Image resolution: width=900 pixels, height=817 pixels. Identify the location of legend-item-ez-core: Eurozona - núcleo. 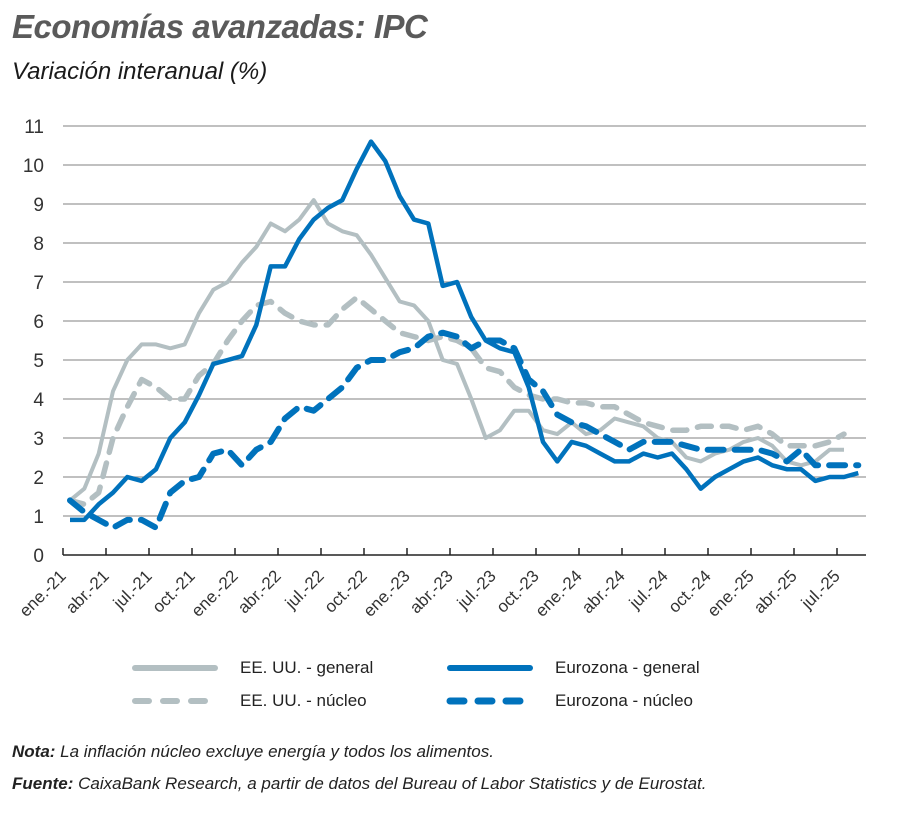
(569, 701).